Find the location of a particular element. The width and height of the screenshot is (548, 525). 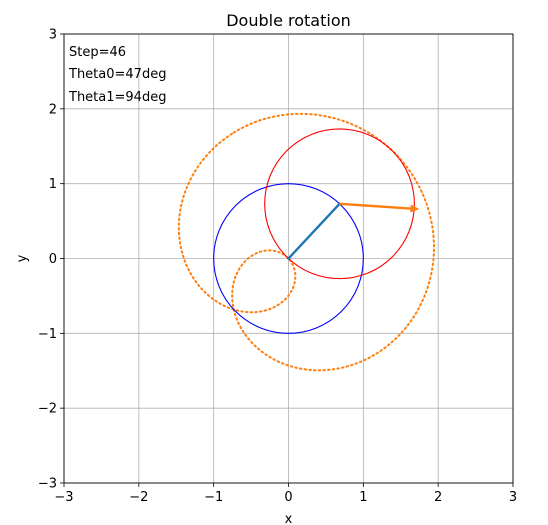

theta0-annotation: Theta0=47deg is located at coordinates (117, 74).